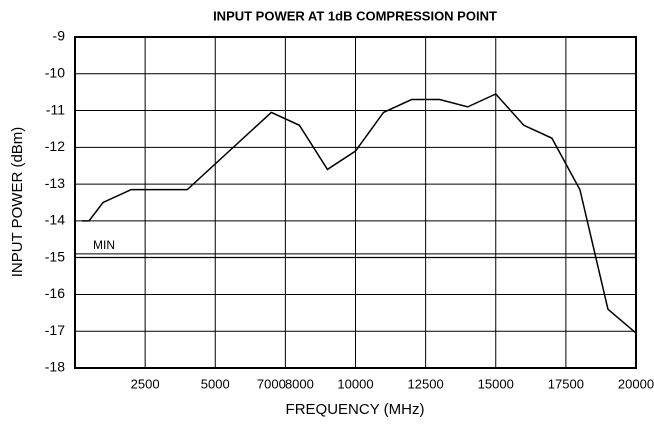 This screenshot has width=654, height=425. What do you see at coordinates (299, 383) in the screenshot?
I see `x-tick-label: 8000` at bounding box center [299, 383].